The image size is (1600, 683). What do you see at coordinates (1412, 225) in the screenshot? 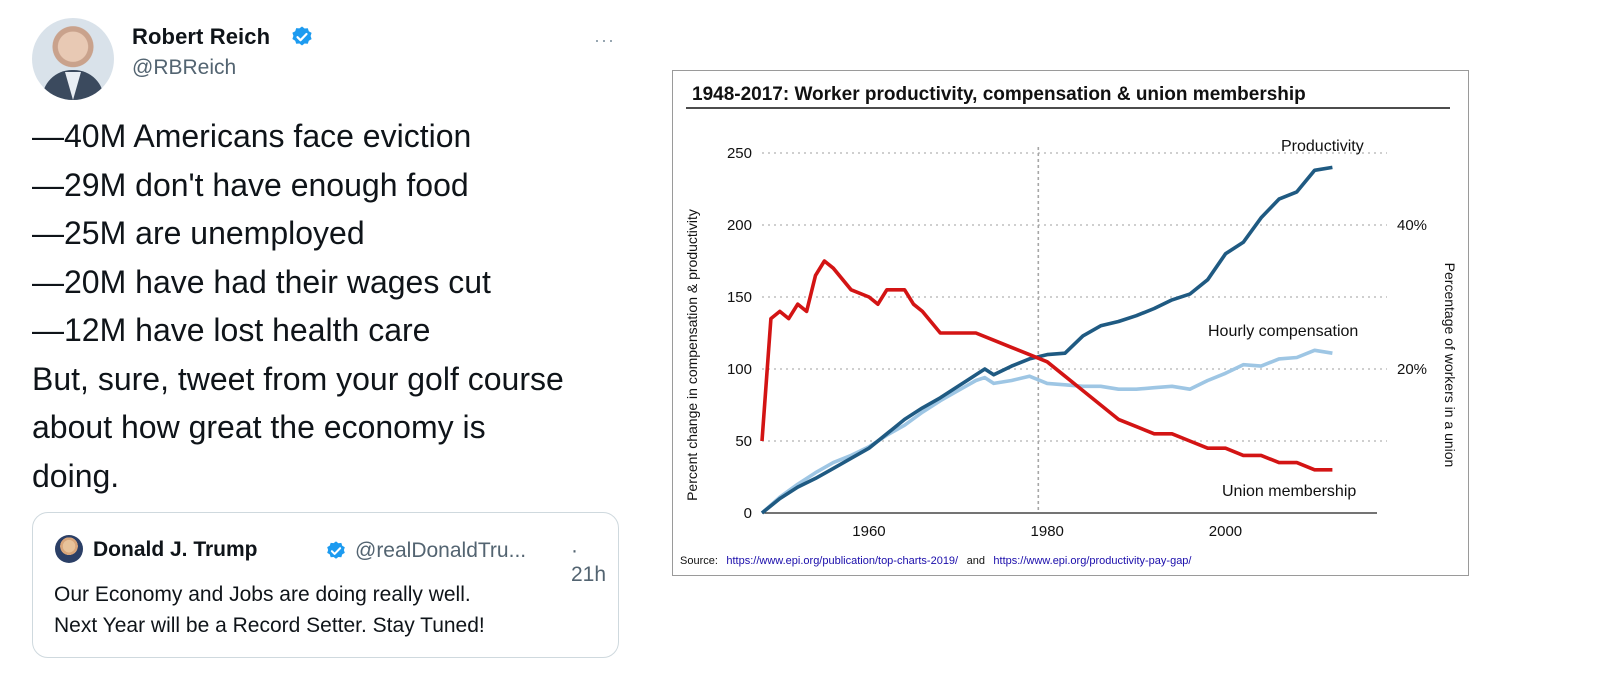
I see `right-tick-label: 40%` at bounding box center [1412, 225].